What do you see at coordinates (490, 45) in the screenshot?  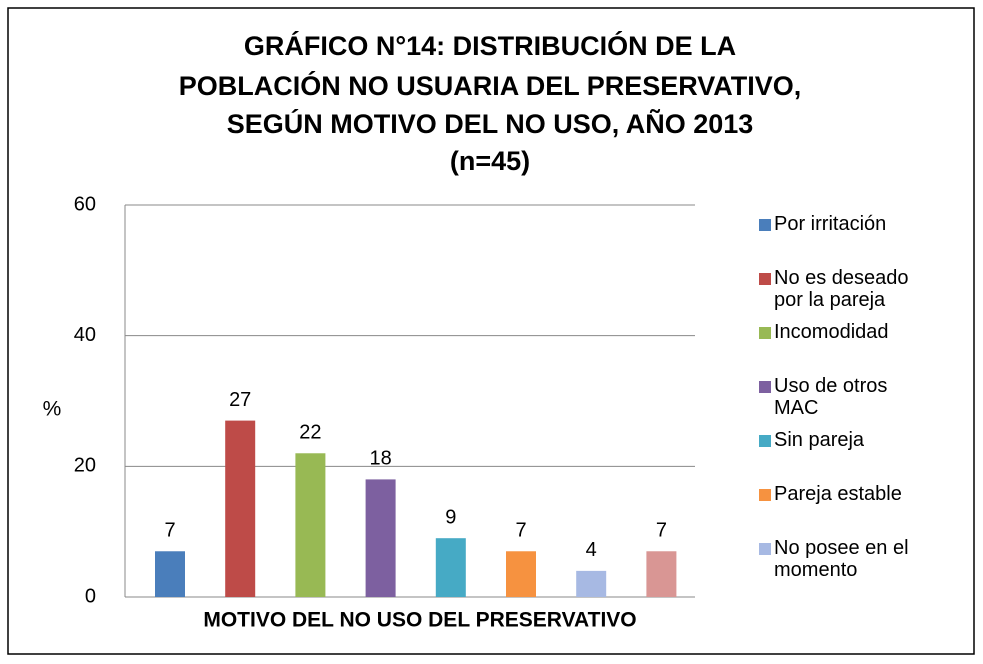 I see `chart-title: GRÁFICO N°14: DISTRIBUCIÓN DE LA` at bounding box center [490, 45].